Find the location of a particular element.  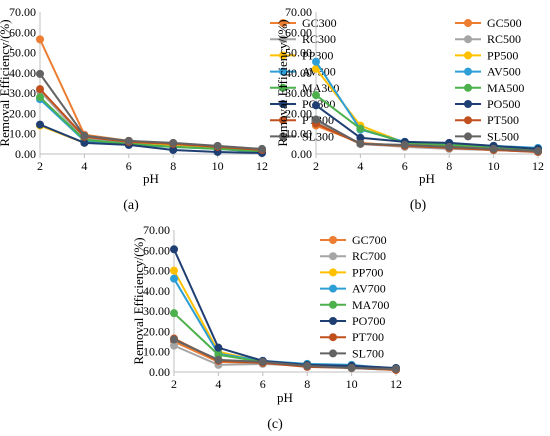

legend-item: SL700 is located at coordinates (352, 353).